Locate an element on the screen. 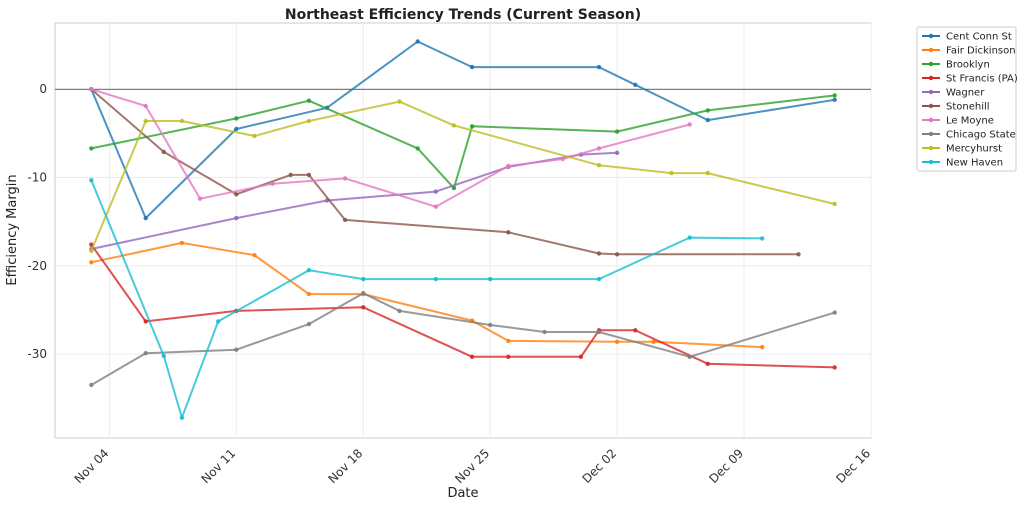 The width and height of the screenshot is (1024, 506). y-tick-label: -20 is located at coordinates (37, 266).